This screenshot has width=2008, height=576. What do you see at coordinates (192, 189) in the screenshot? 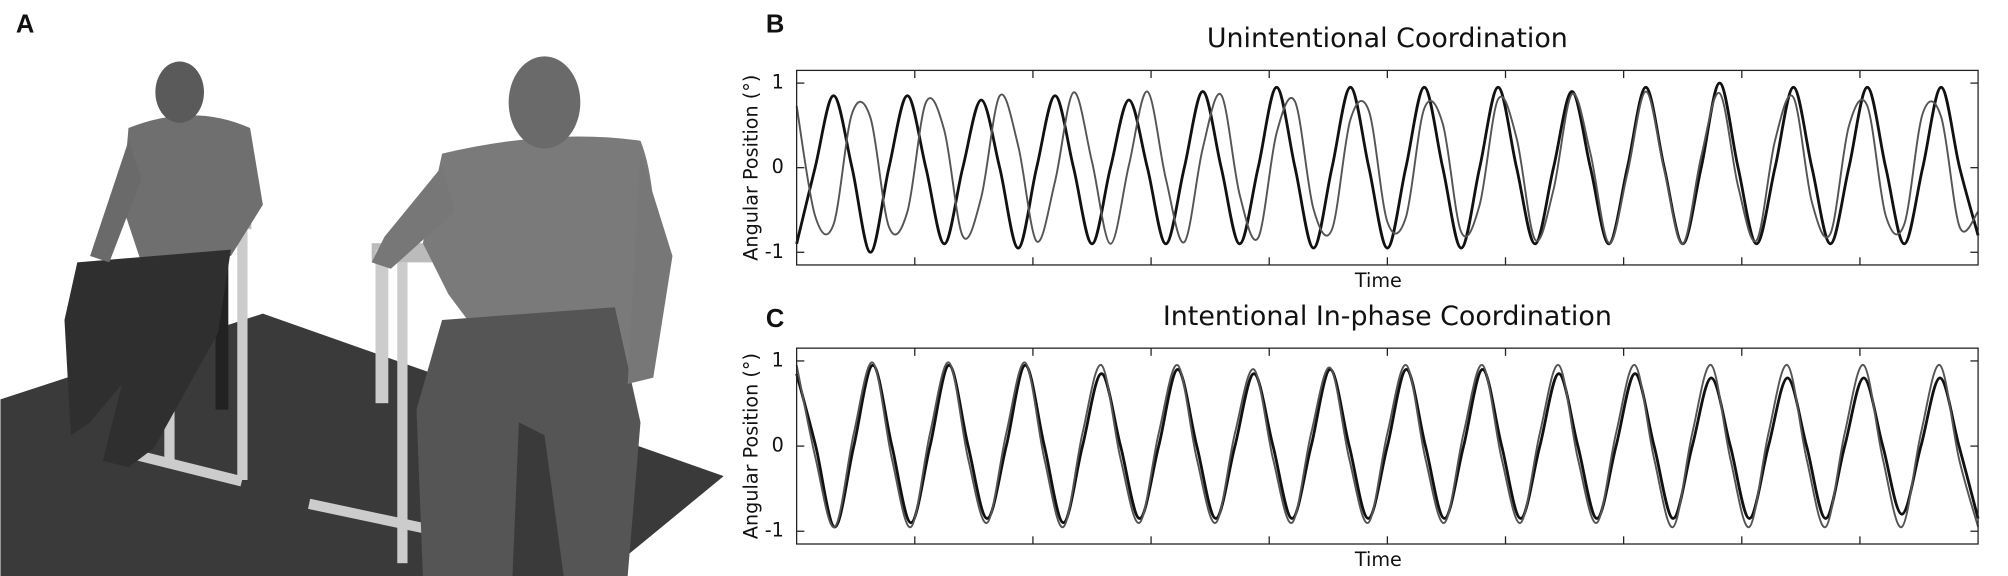
I see `person-torso` at bounding box center [192, 189].